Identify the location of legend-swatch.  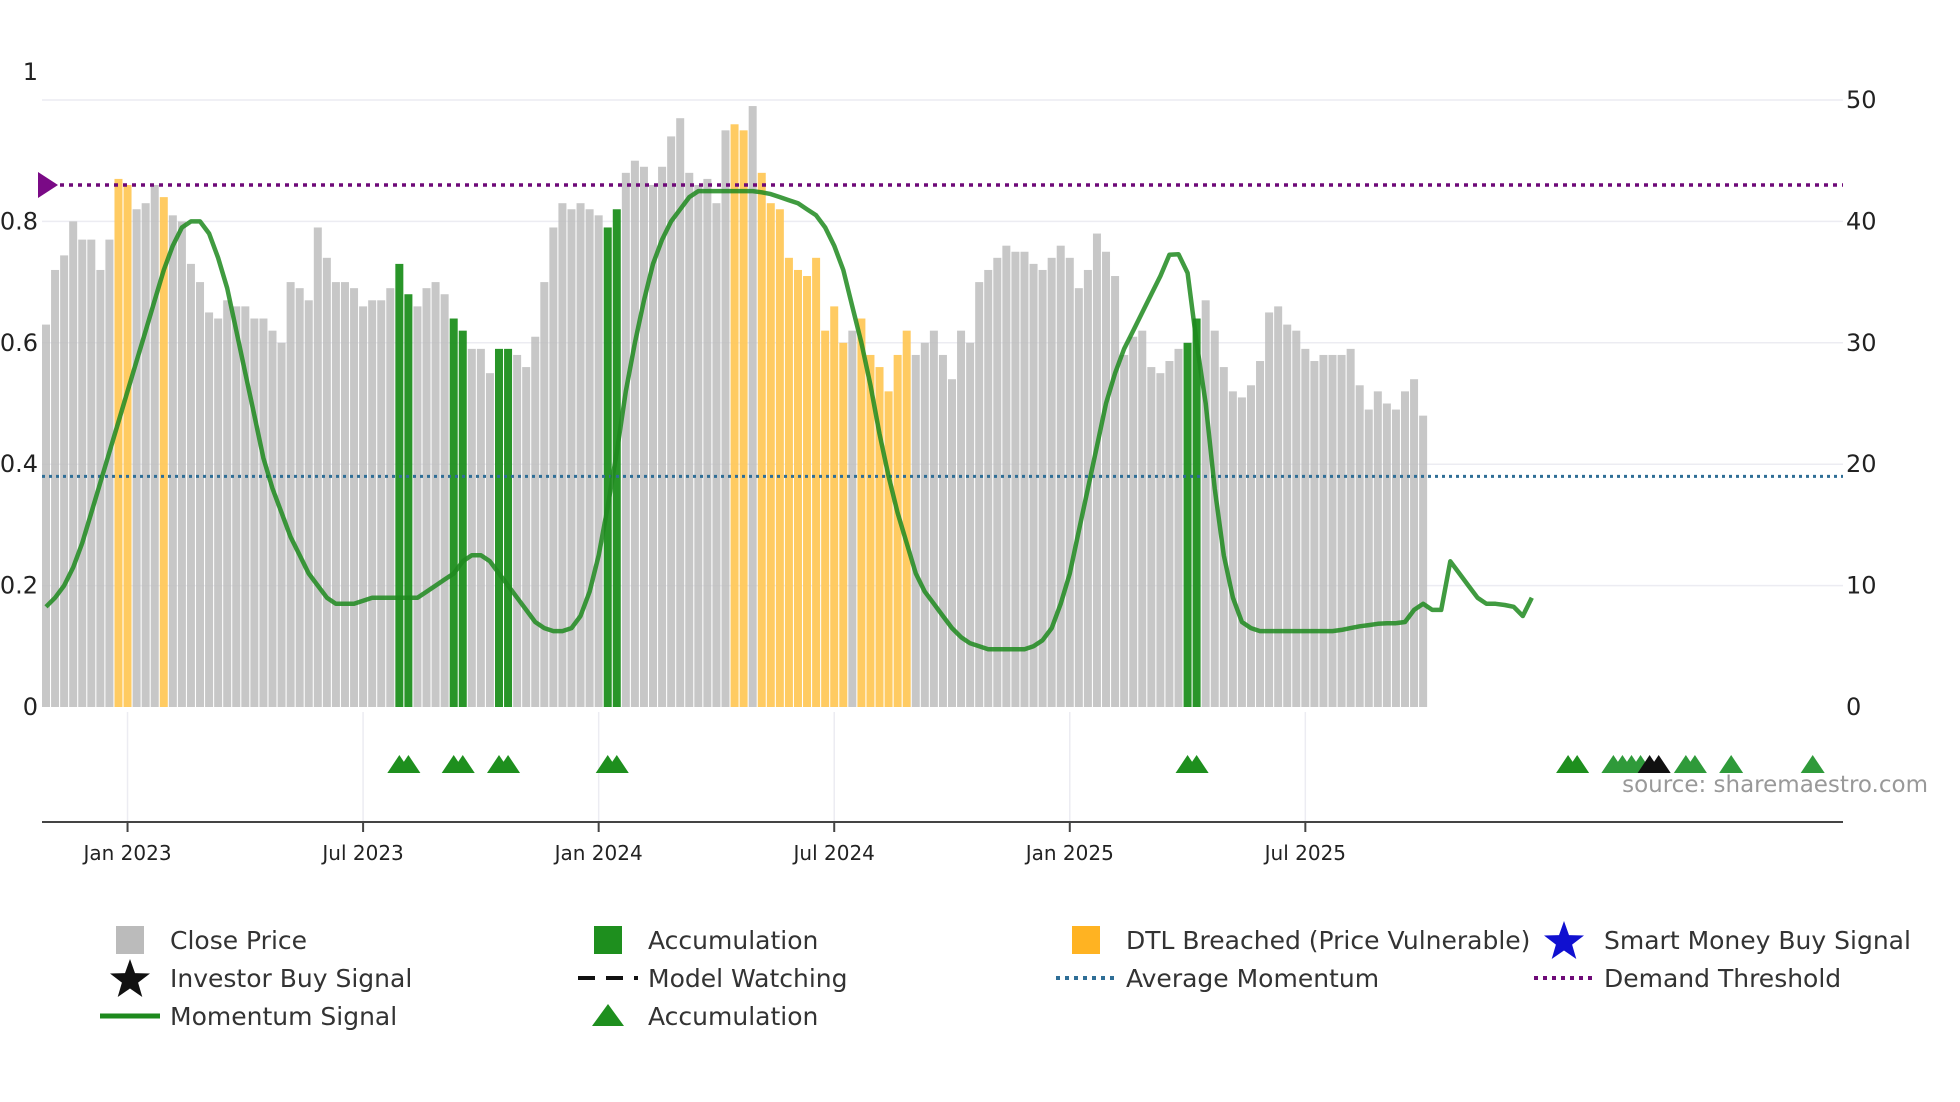
(1086, 940).